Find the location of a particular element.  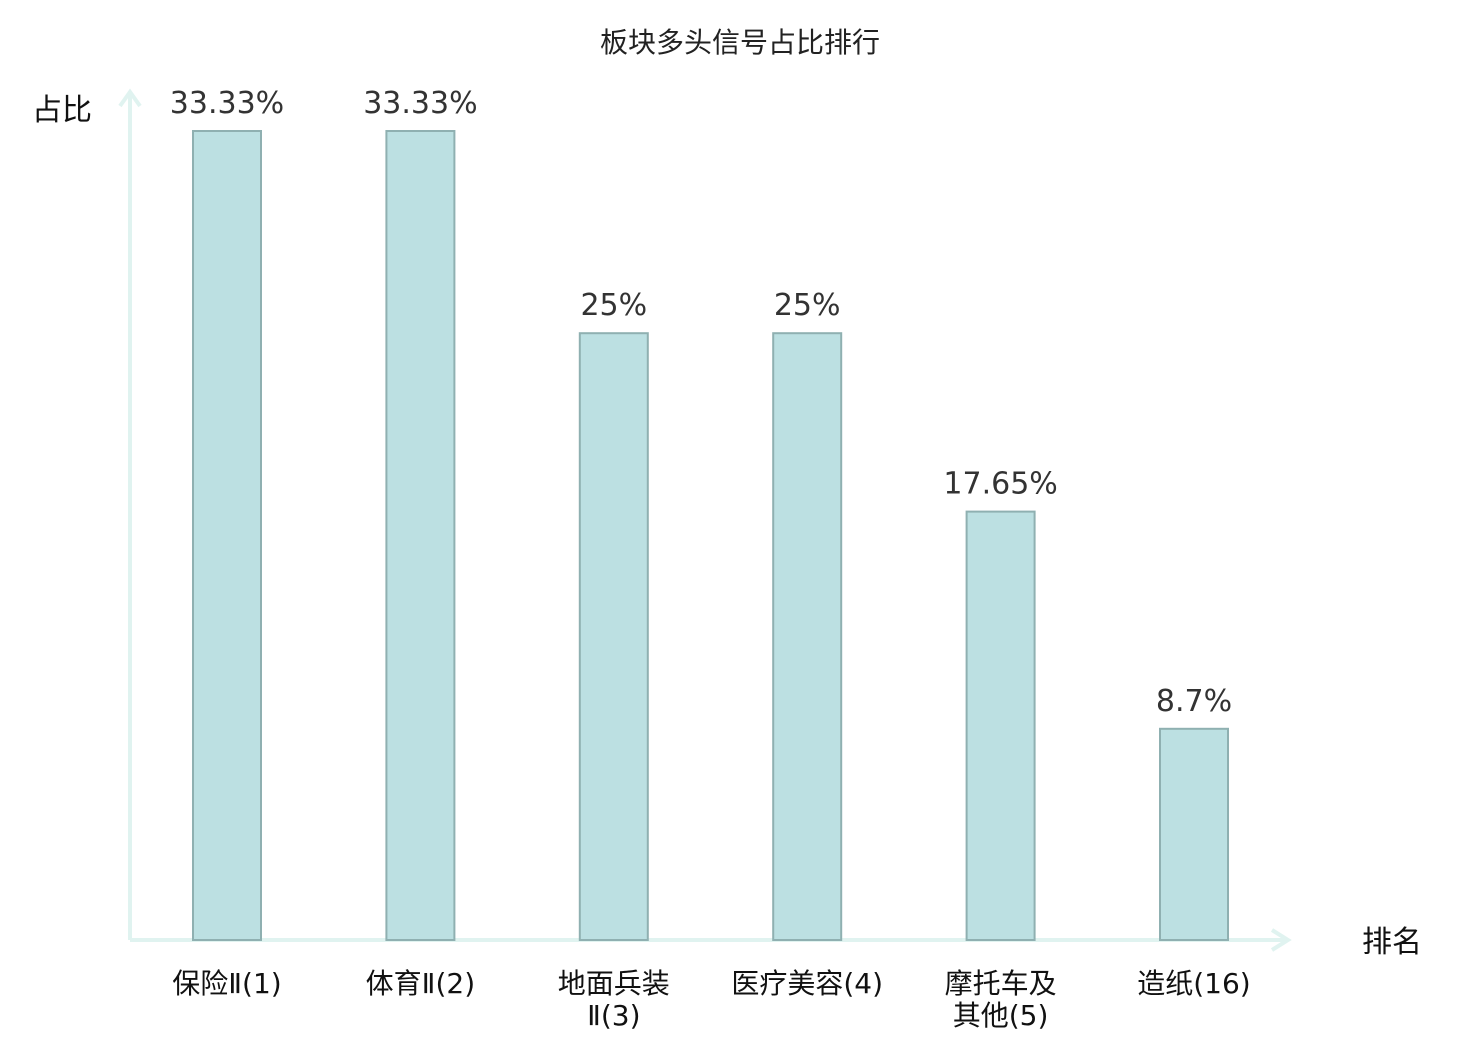

x-axis-title: 排名 is located at coordinates (1392, 942).